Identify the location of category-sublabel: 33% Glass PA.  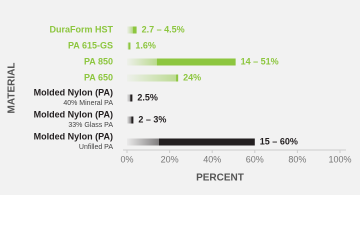
(90, 125).